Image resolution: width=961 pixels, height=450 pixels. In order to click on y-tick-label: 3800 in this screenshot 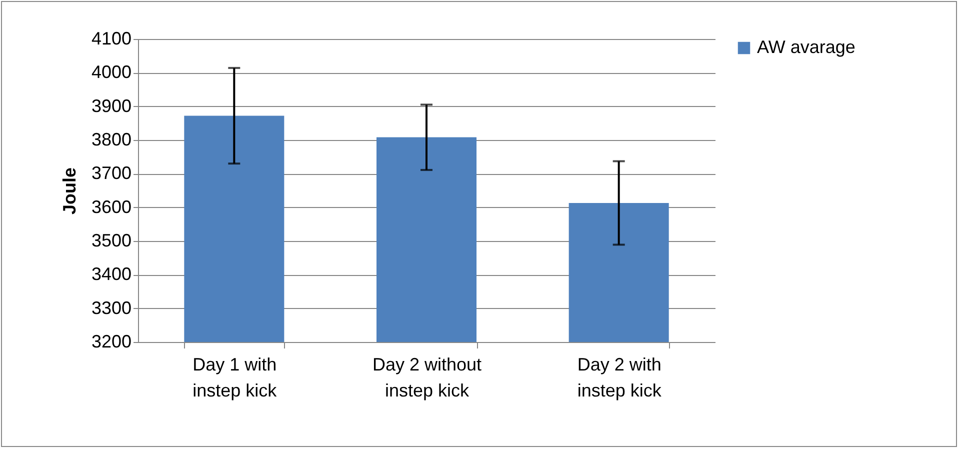, I will do `click(111, 140)`.